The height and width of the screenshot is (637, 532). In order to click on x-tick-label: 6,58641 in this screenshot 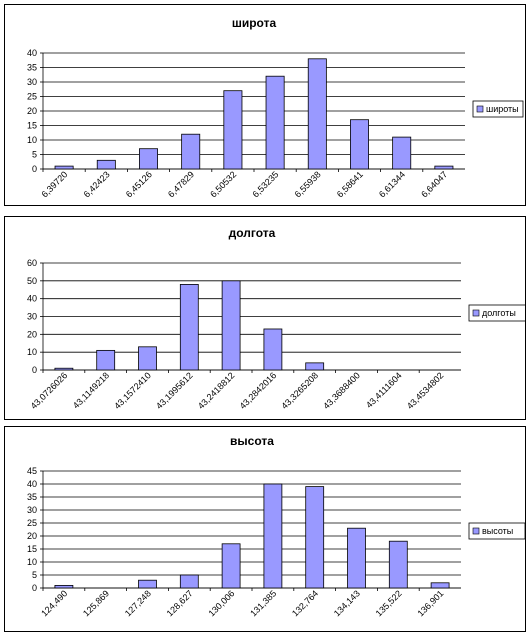, I will do `click(350, 184)`.